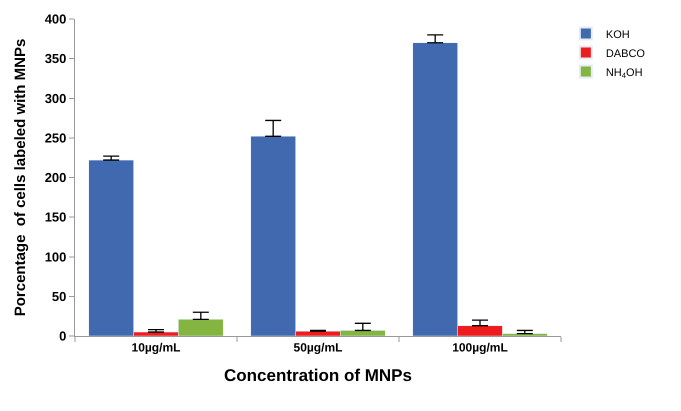 The height and width of the screenshot is (411, 681). I want to click on legend-label: KOH, so click(618, 34).